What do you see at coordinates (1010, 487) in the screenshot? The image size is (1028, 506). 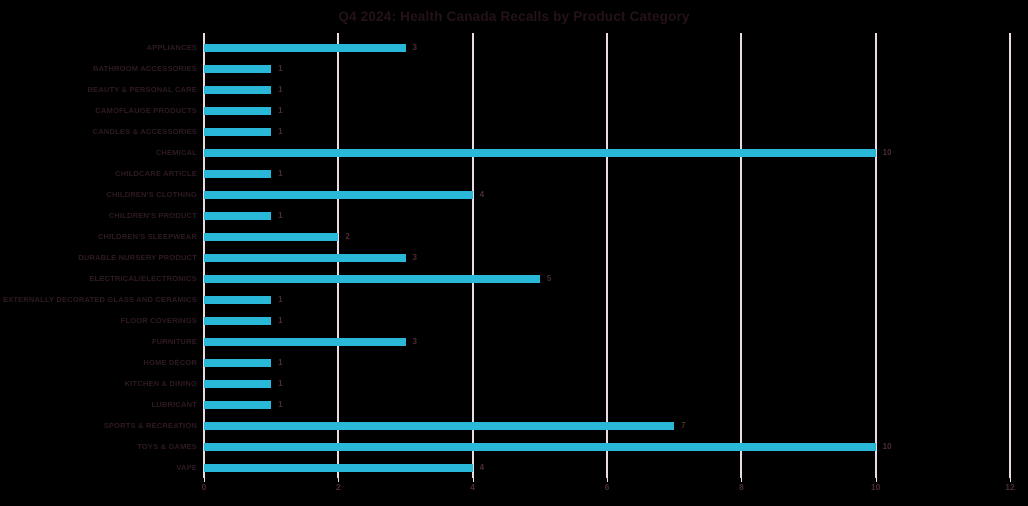 I see `x-tick-label: 12` at bounding box center [1010, 487].